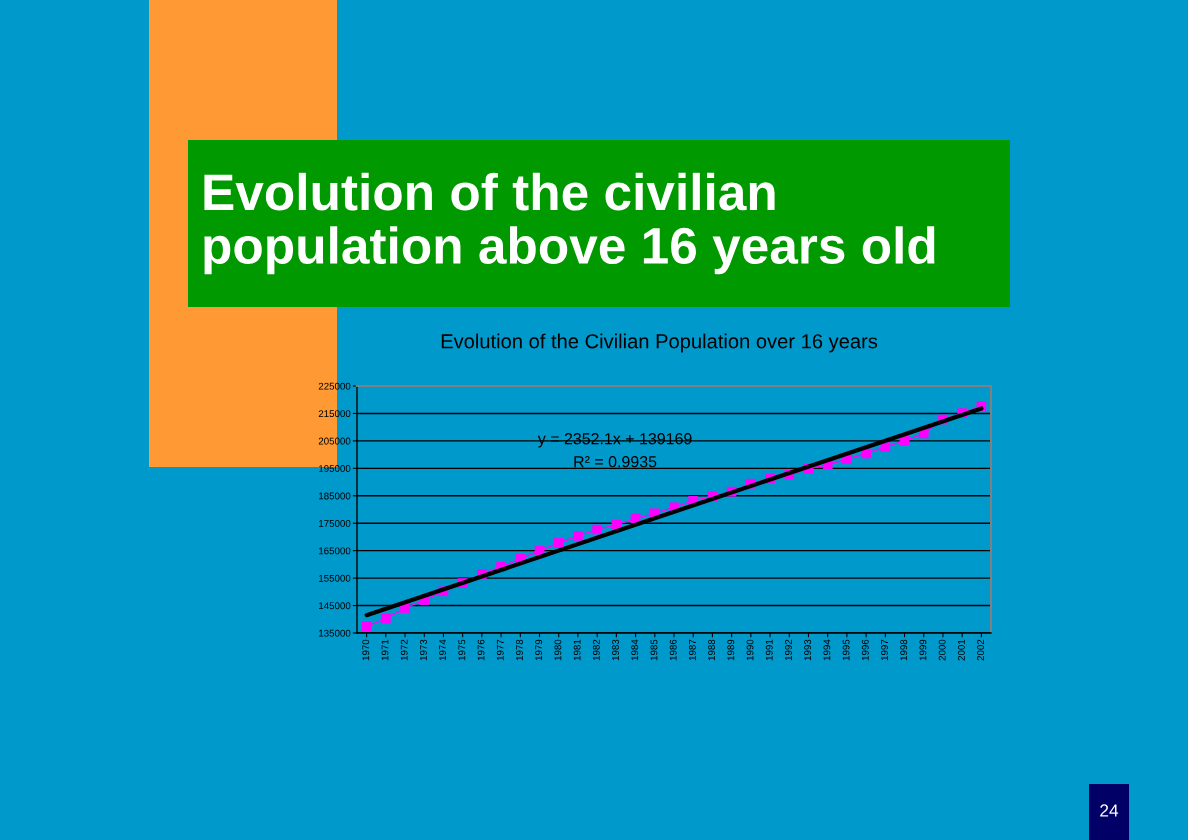  What do you see at coordinates (423, 650) in the screenshot?
I see `x-tick-label: 1973` at bounding box center [423, 650].